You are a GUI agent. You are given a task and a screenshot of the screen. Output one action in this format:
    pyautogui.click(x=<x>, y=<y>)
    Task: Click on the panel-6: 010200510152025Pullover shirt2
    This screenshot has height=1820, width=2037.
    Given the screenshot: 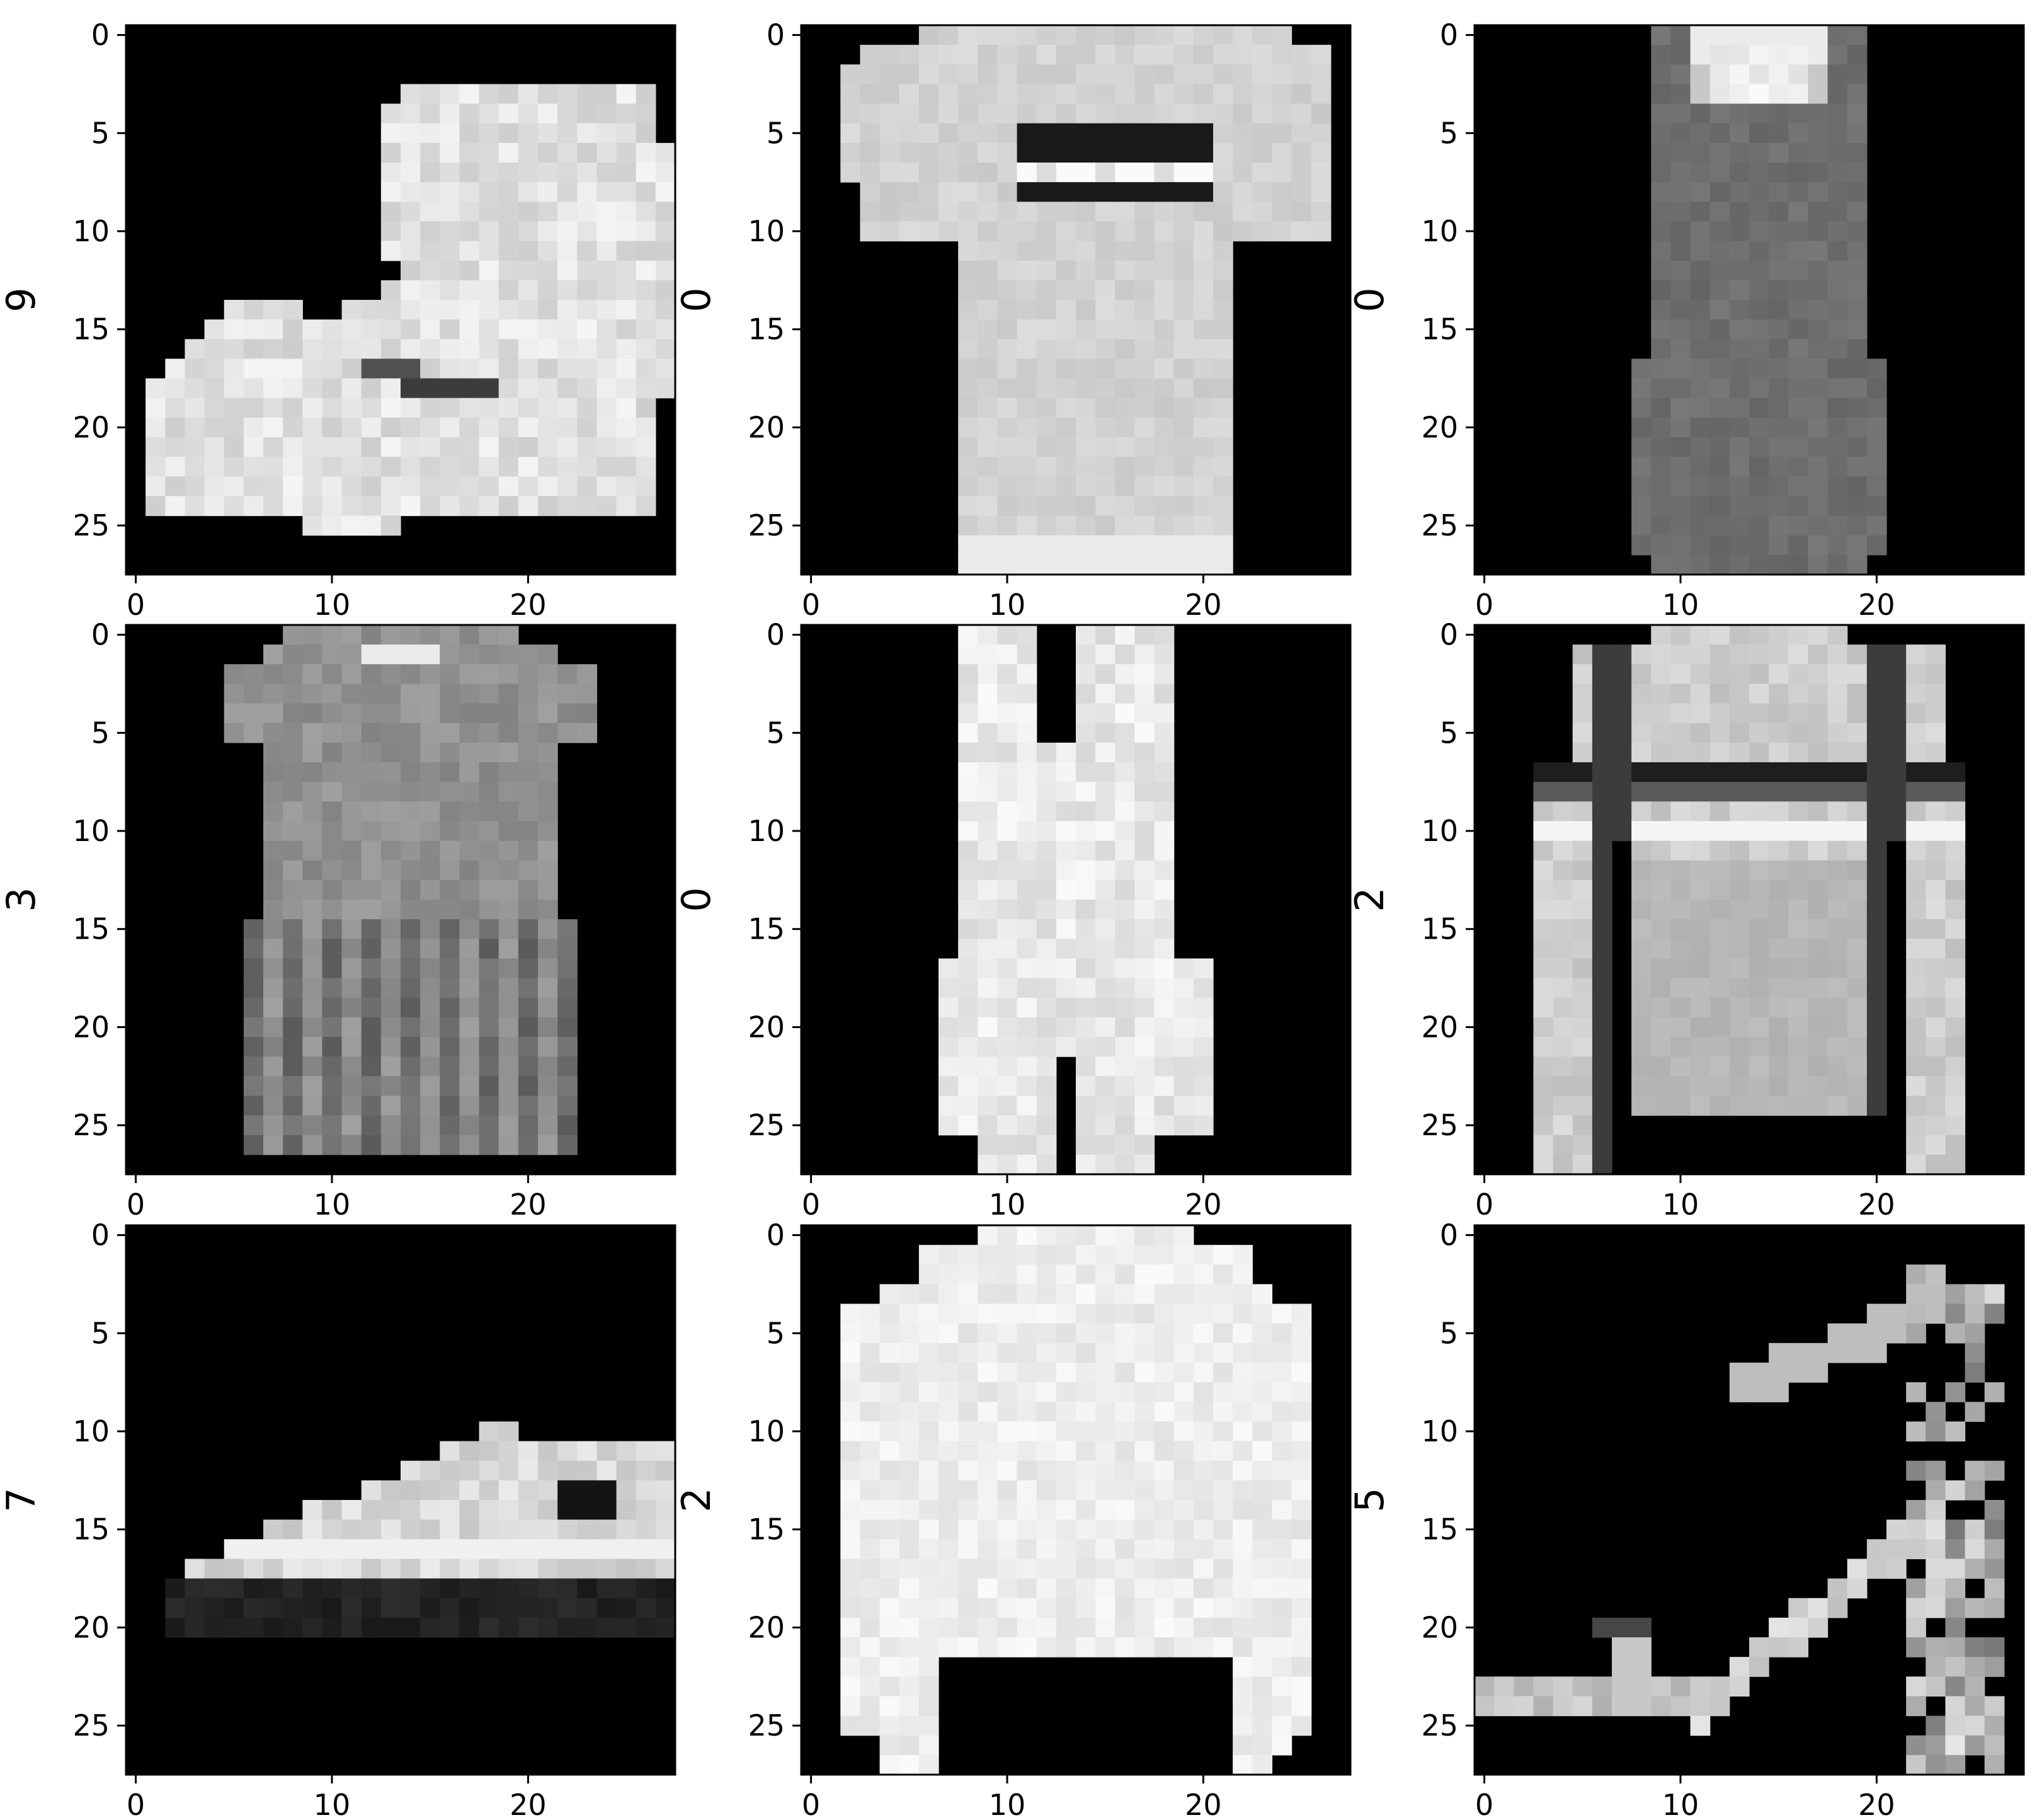 What is the action you would take?
    pyautogui.click(x=1686, y=943)
    